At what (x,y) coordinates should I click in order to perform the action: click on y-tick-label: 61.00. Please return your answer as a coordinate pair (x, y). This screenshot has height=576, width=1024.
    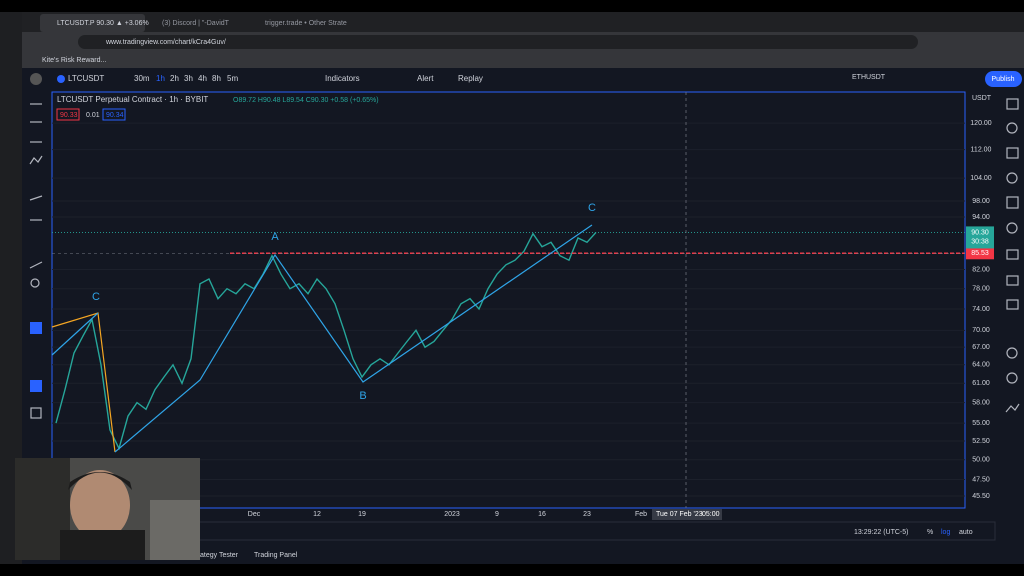
    Looking at the image, I should click on (981, 383).